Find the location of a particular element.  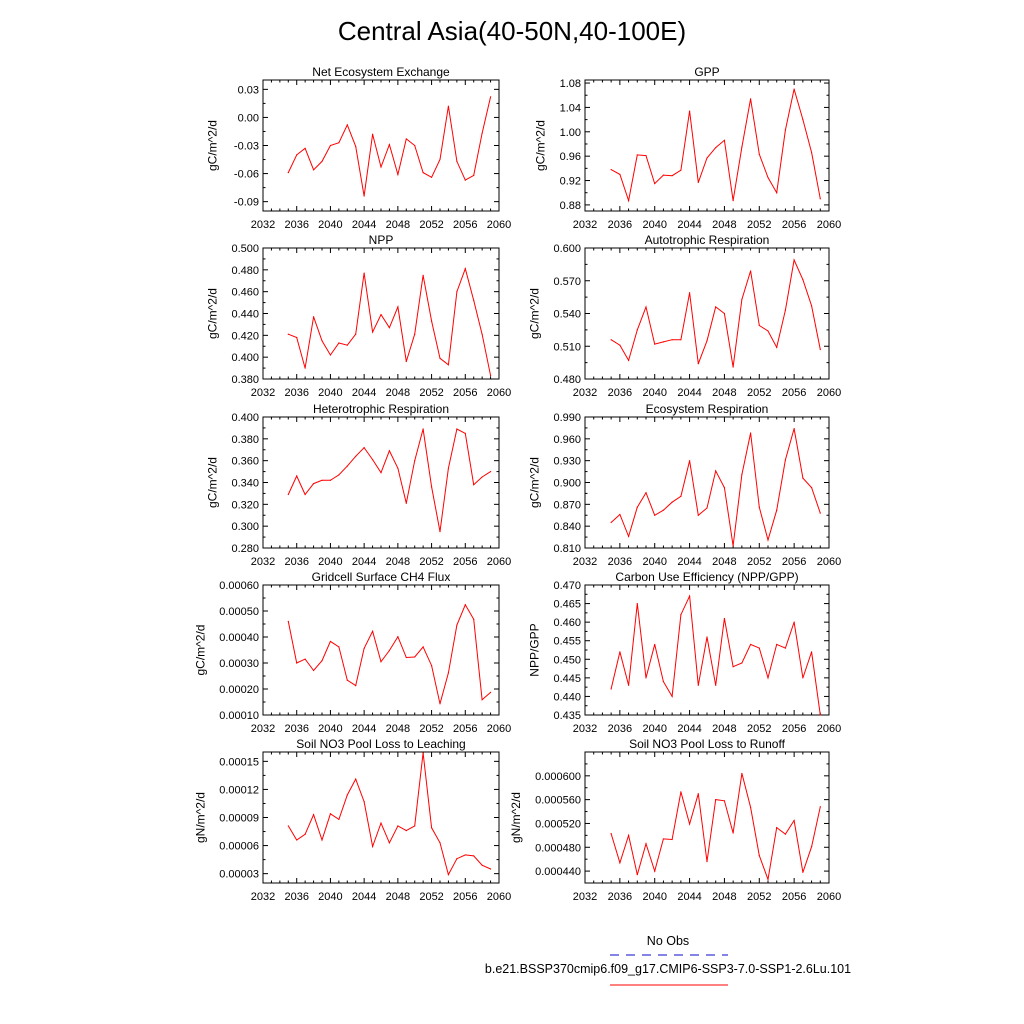

y-tick-label: 0.96 is located at coordinates (570, 157).